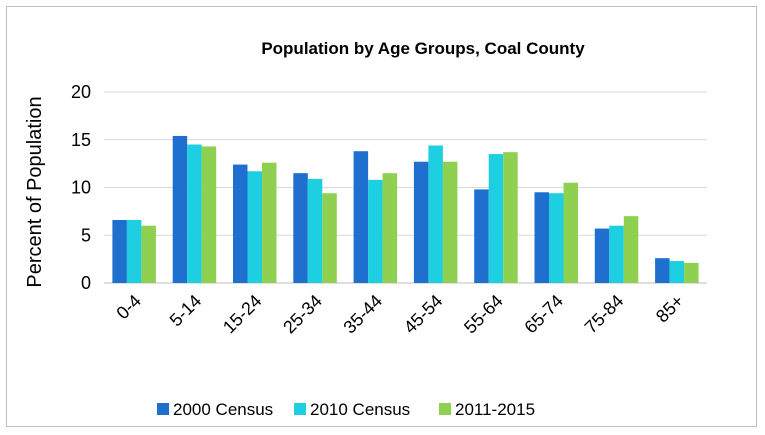 The height and width of the screenshot is (435, 765). I want to click on legend-label: 2000 Census, so click(223, 409).